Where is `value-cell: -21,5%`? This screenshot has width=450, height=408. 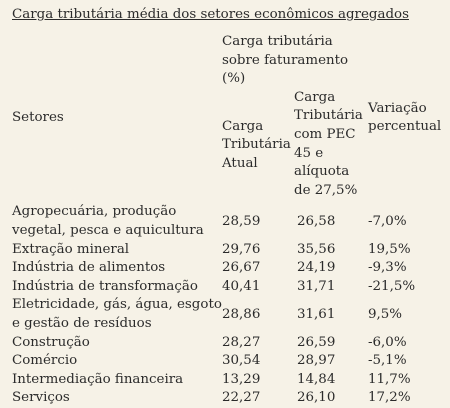
value-cell: -21,5% is located at coordinates (392, 286).